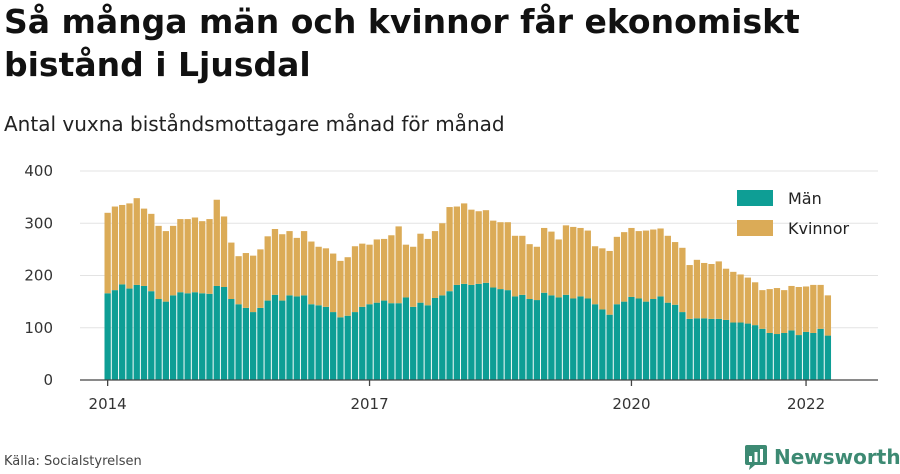 This screenshot has width=900, height=474. What do you see at coordinates (793, 213) in the screenshot?
I see `legend: Män Kvinnor` at bounding box center [793, 213].